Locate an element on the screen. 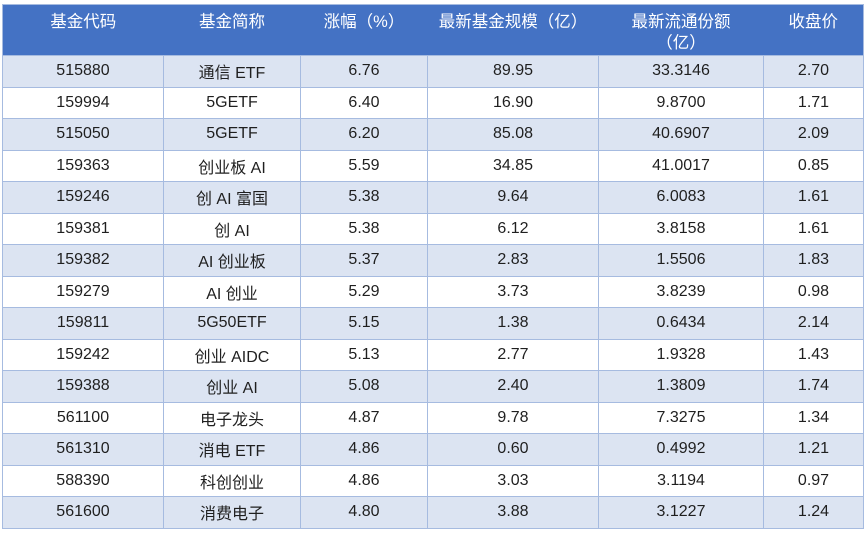 The image size is (865, 550). table-row: 561310 消电 ETF 4.86 0.60 0.4992 1.21 is located at coordinates (433, 449).